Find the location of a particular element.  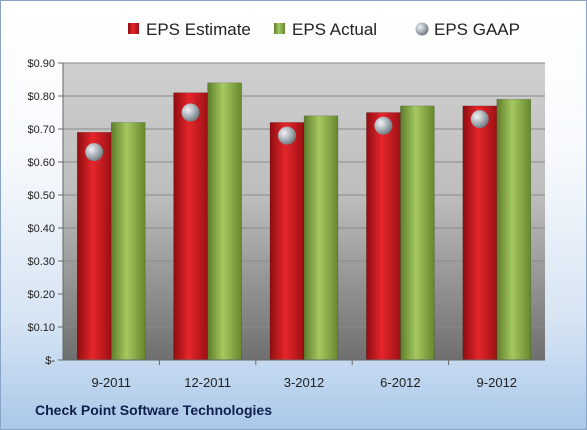

eps-gaap-legend-swatch is located at coordinates (422, 29).